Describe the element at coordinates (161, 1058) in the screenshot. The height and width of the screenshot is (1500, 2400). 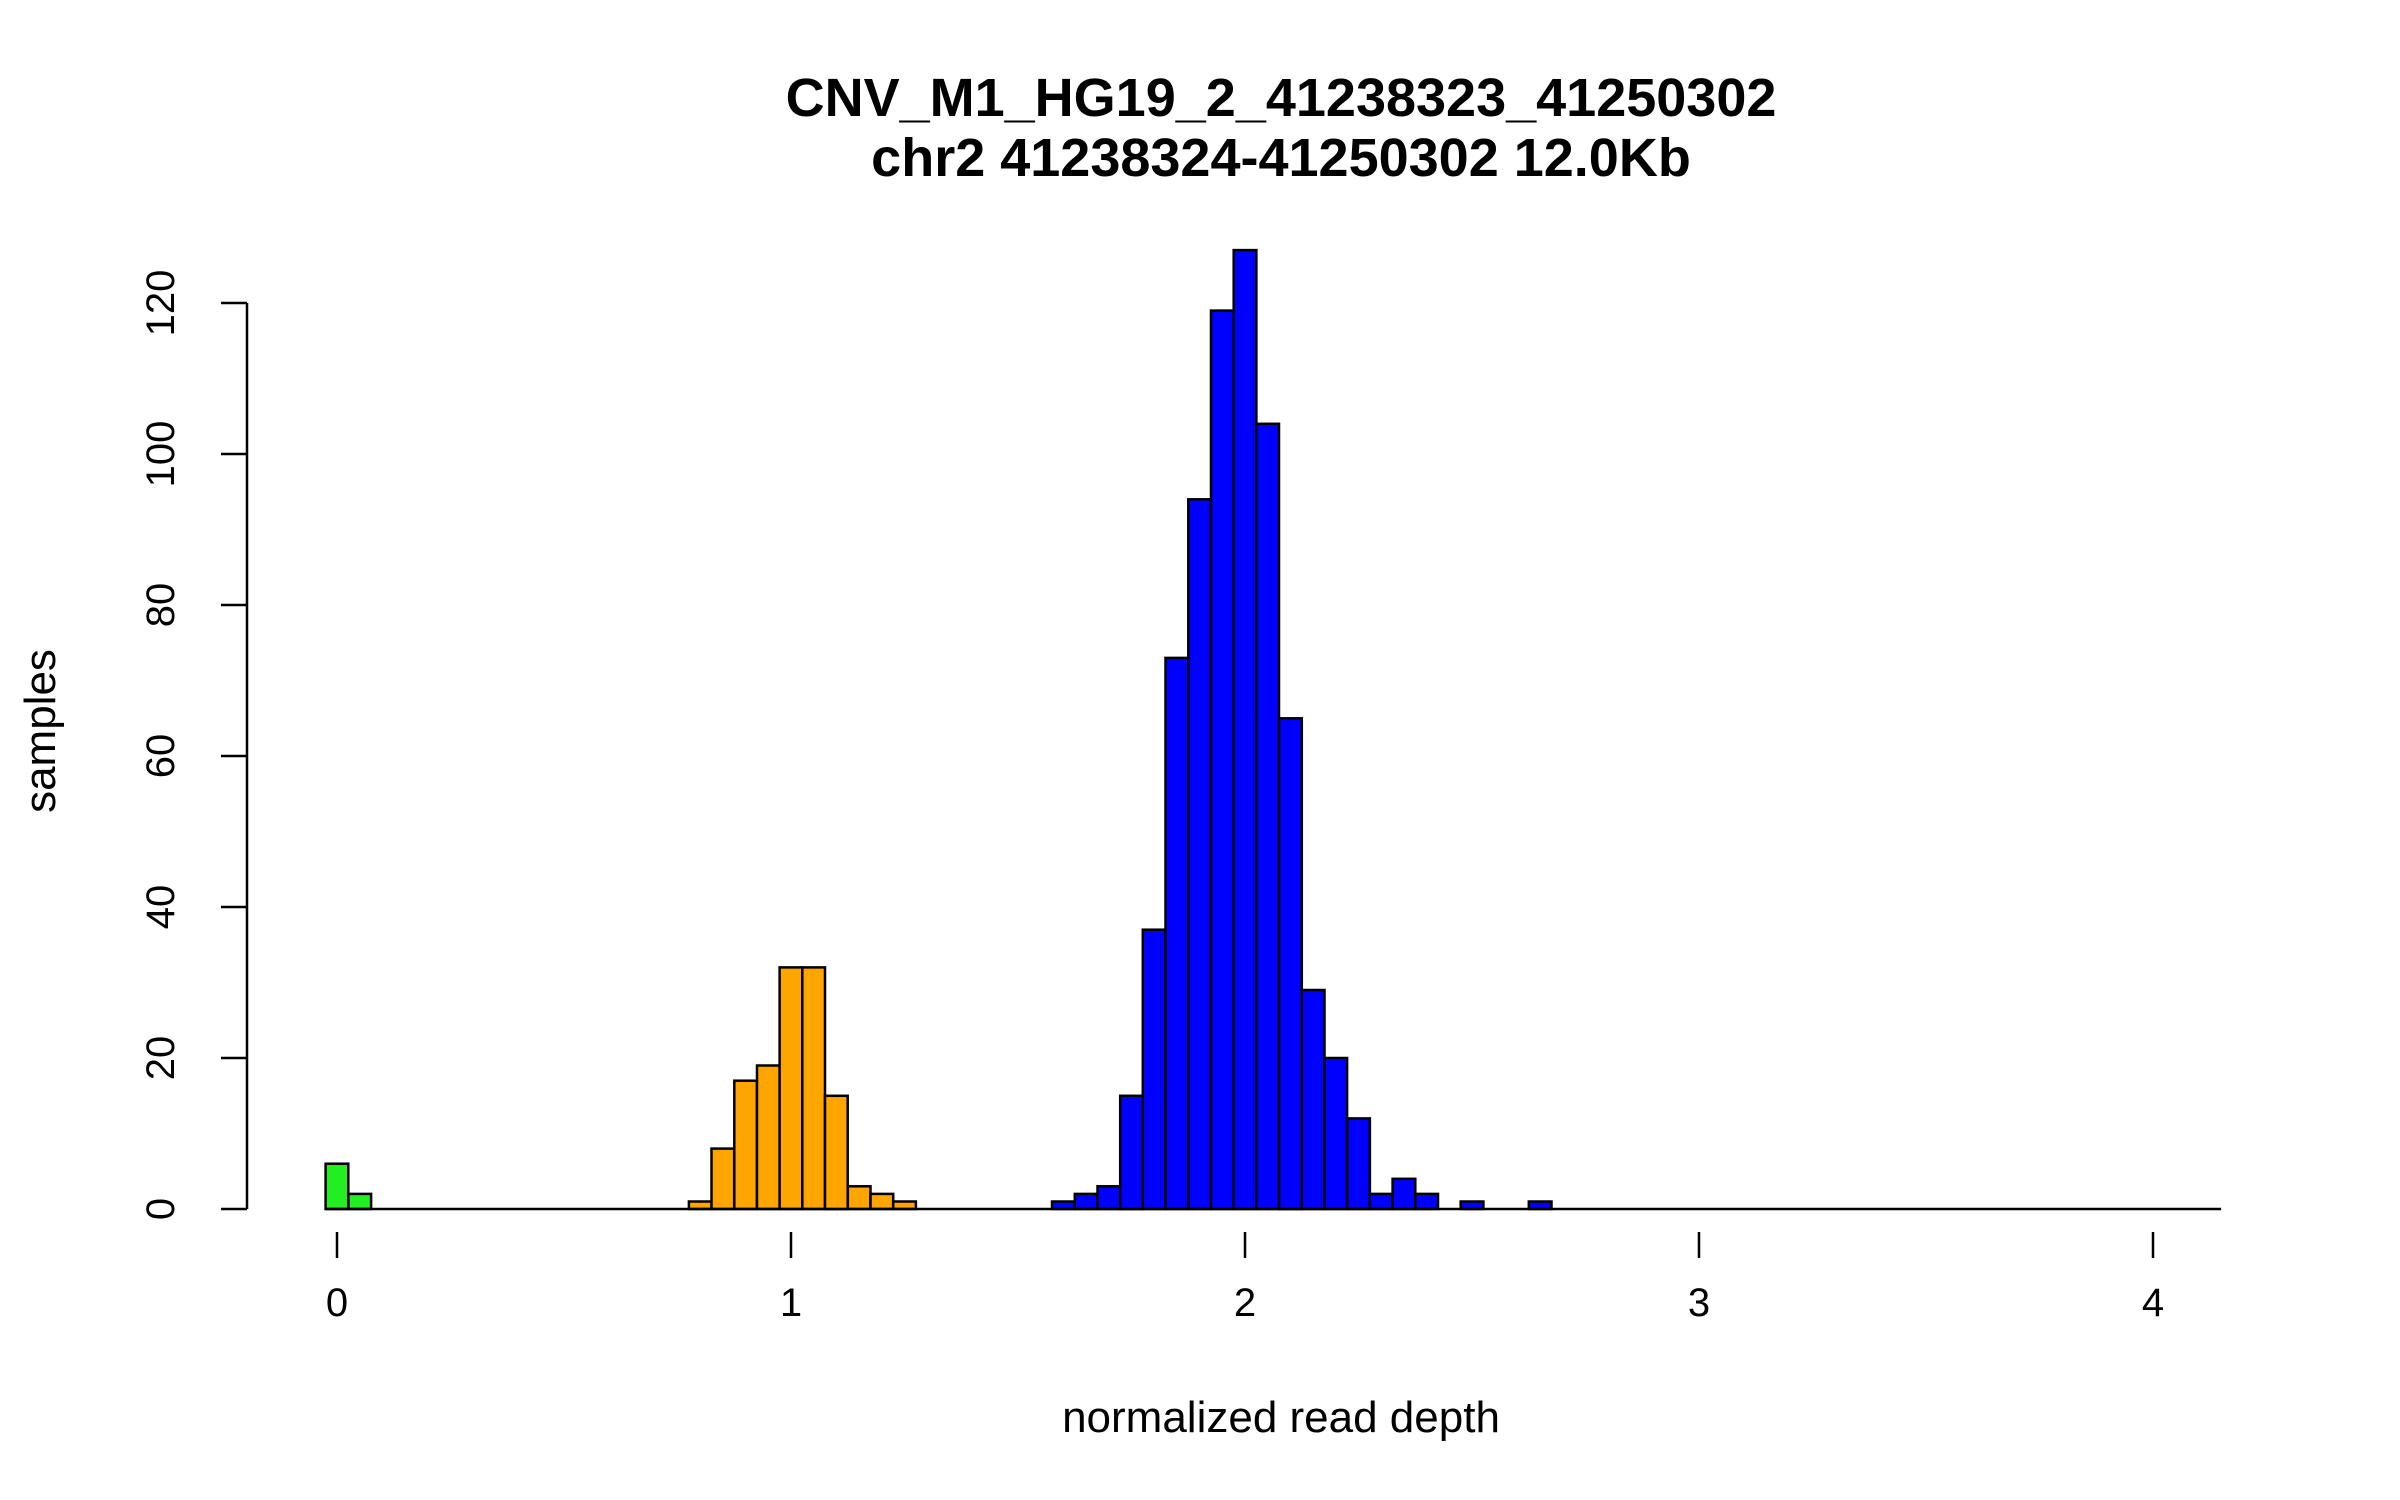
I see `y-tick-label: 20` at that location.